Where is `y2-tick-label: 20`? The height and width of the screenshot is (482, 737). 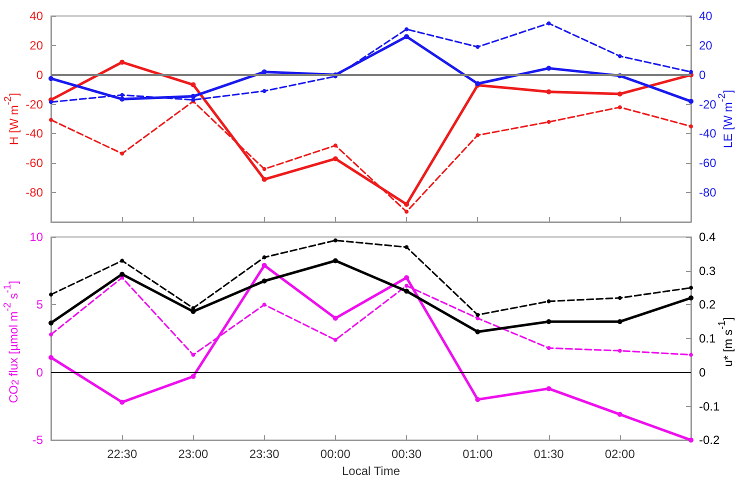 y2-tick-label: 20 is located at coordinates (706, 45).